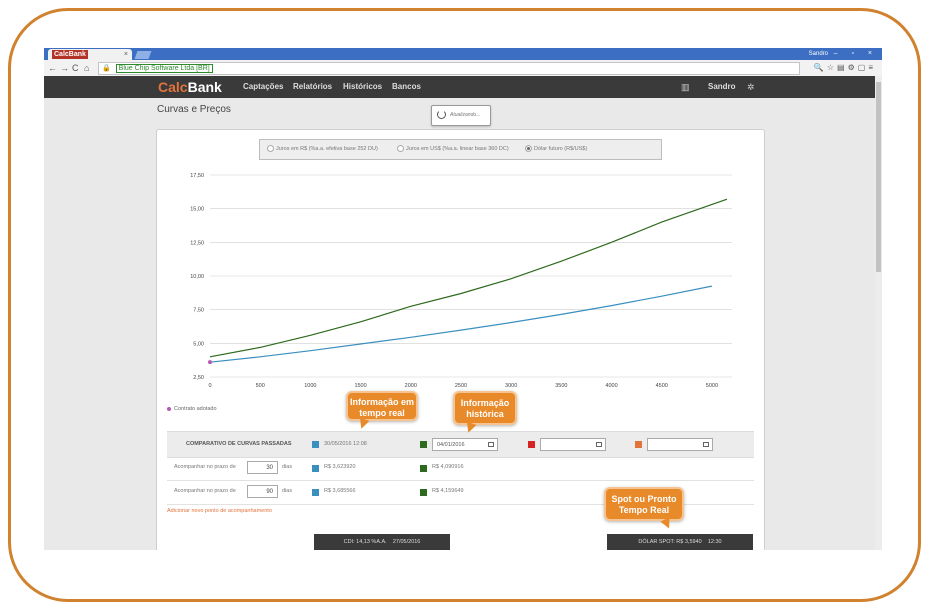 This screenshot has width=929, height=610. Describe the element at coordinates (556, 149) in the screenshot. I see `radio-dolar-futuro: Dólar futuro (R$/US$)` at that location.